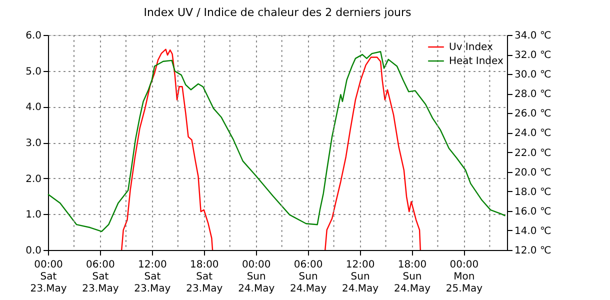 This screenshot has height=300, width=610. Describe the element at coordinates (533, 153) in the screenshot. I see `y2-tick-label: 22.0 ℃` at that location.